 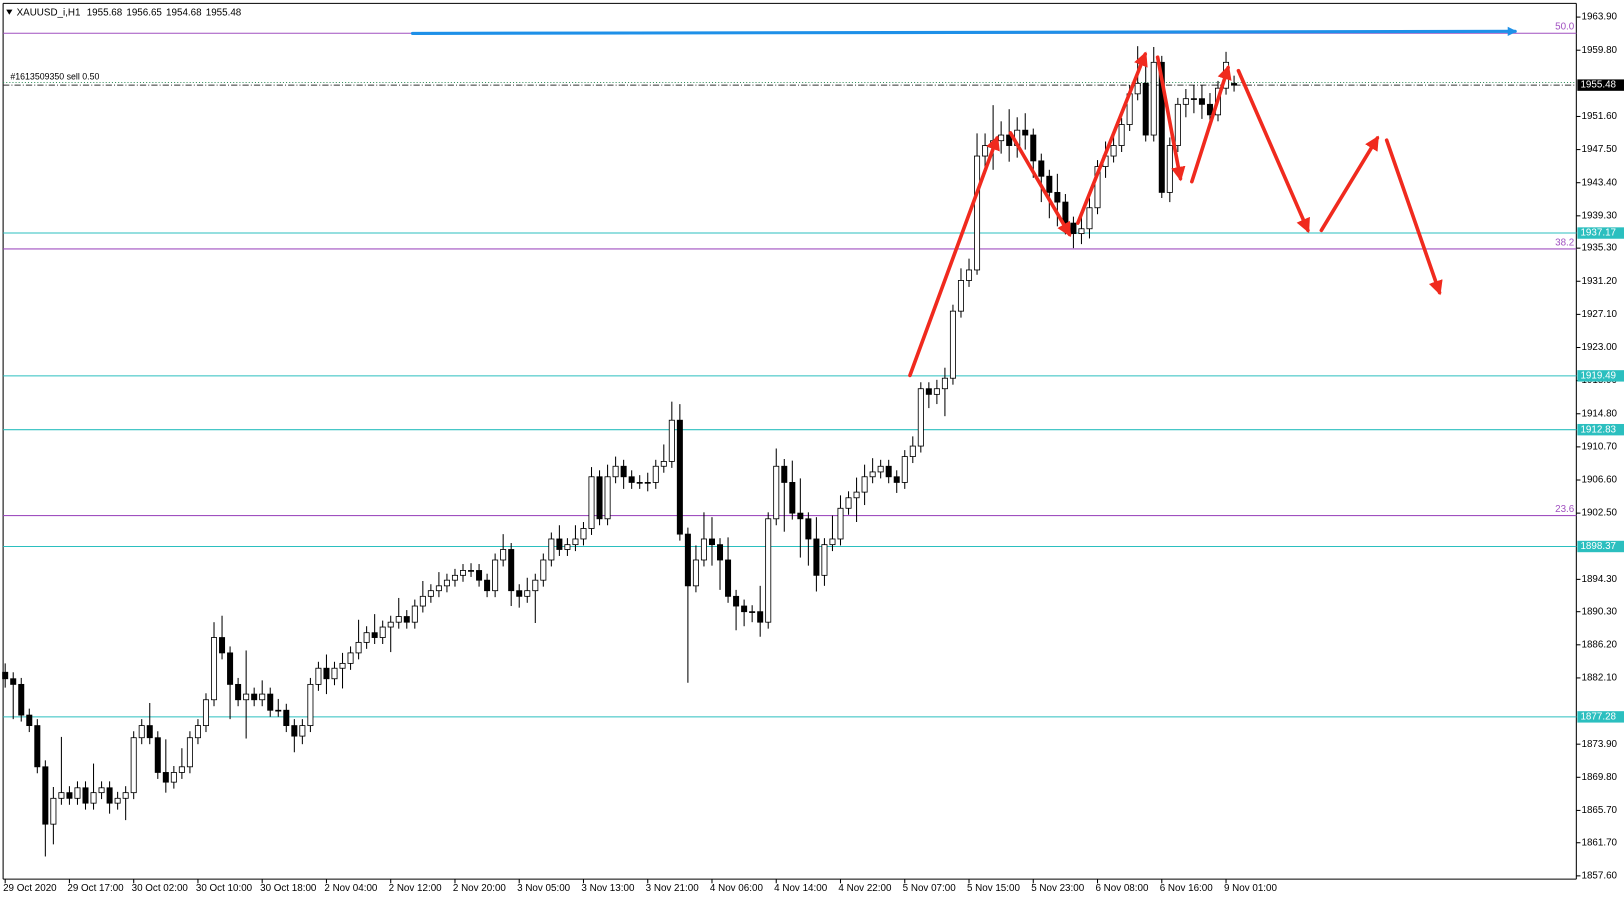 What do you see at coordinates (184, 12) in the screenshot?
I see `header-low: 1954.68` at bounding box center [184, 12].